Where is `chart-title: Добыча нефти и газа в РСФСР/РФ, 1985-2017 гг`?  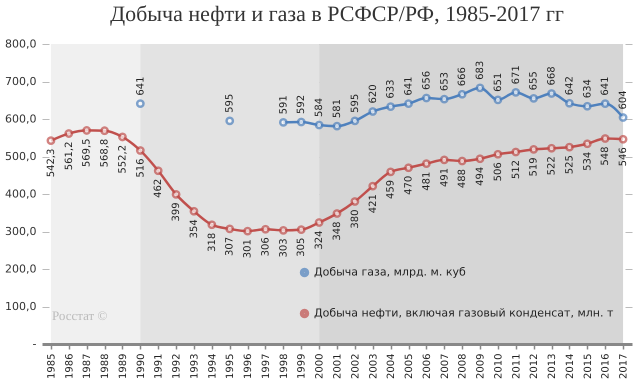
chart-title: Добыча нефти и газа в РСФСР/РФ, 1985-2017 гг is located at coordinates (337, 13).